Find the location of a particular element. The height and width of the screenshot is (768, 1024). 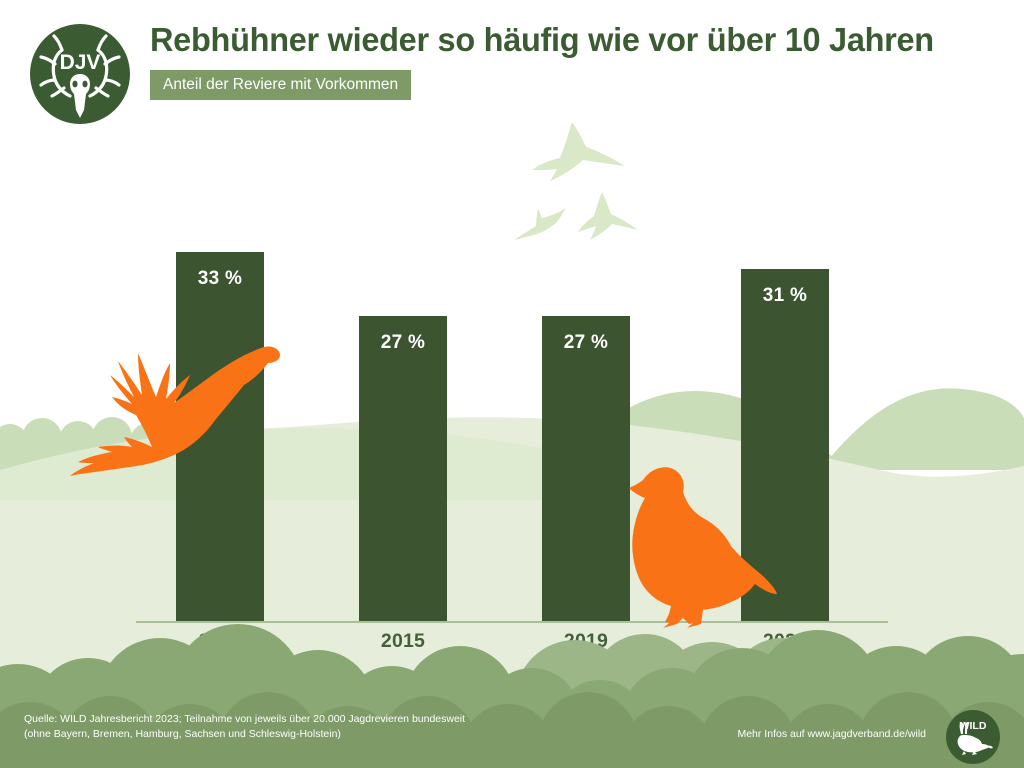

bar-value-2015: 27 % is located at coordinates (403, 342).